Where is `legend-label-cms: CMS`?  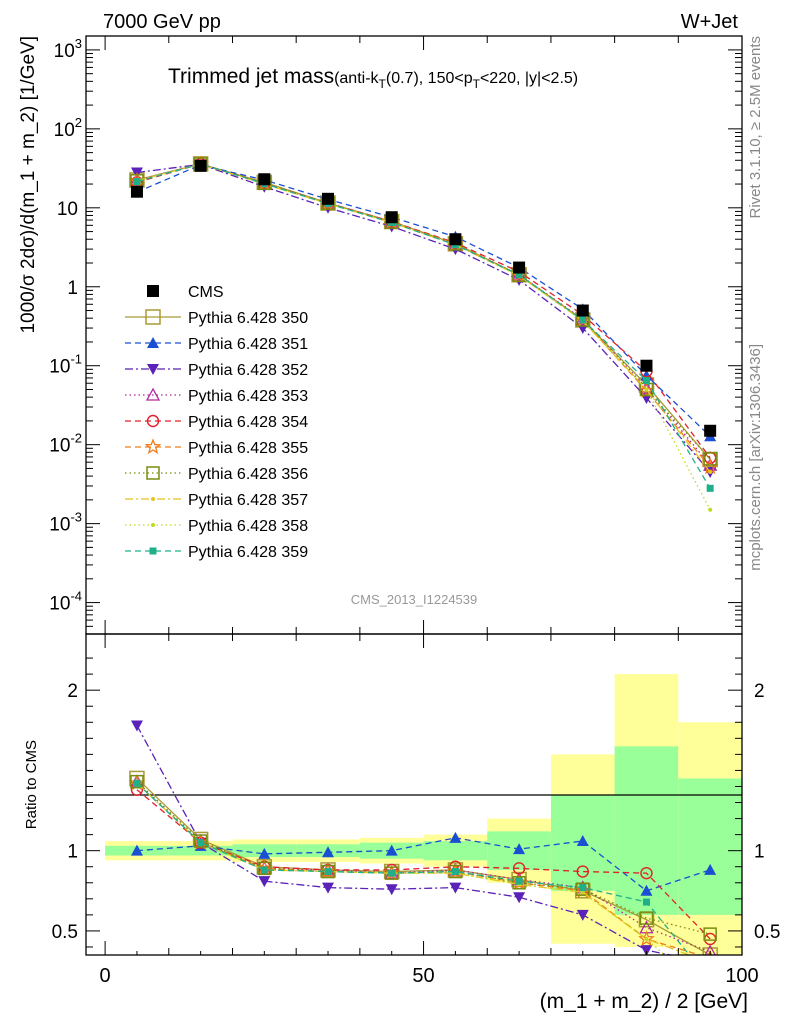 legend-label-cms: CMS is located at coordinates (206, 292).